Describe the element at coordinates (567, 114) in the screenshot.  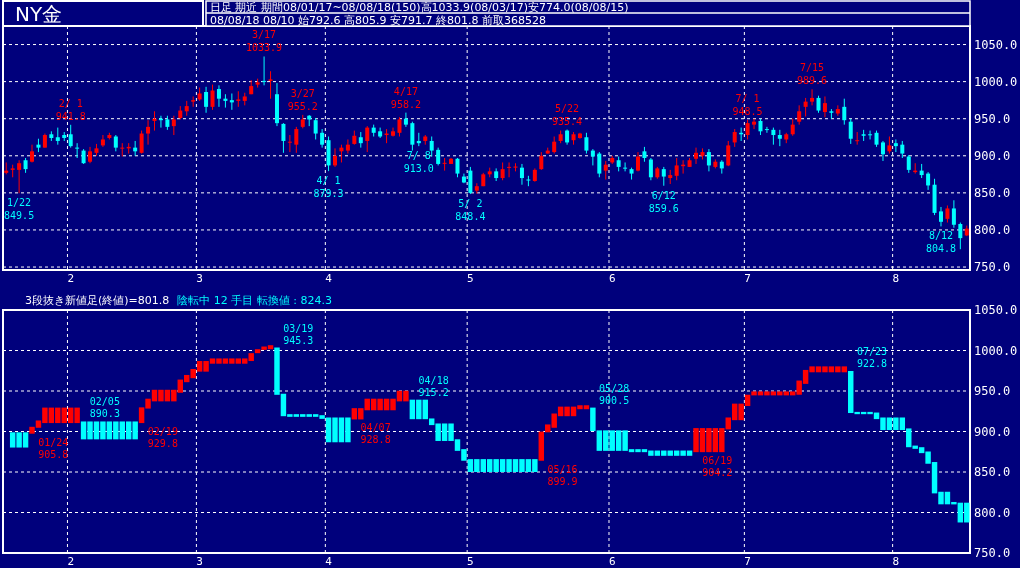
I see `annotation: 5/22 935.4` at that location.